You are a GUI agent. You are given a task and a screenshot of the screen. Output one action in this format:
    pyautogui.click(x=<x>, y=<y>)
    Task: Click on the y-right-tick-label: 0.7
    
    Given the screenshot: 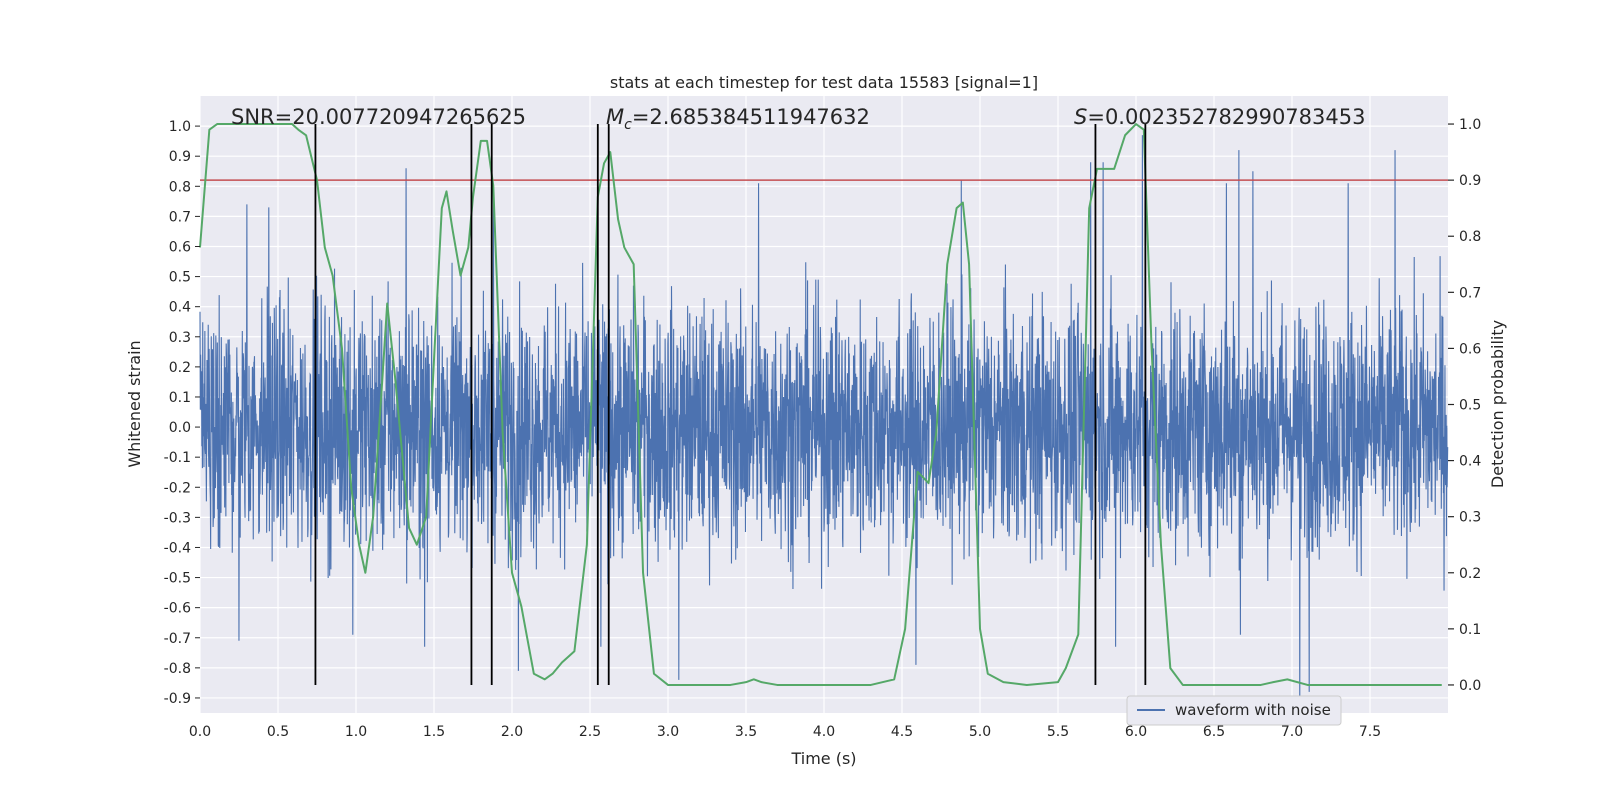 What is the action you would take?
    pyautogui.click(x=1470, y=293)
    